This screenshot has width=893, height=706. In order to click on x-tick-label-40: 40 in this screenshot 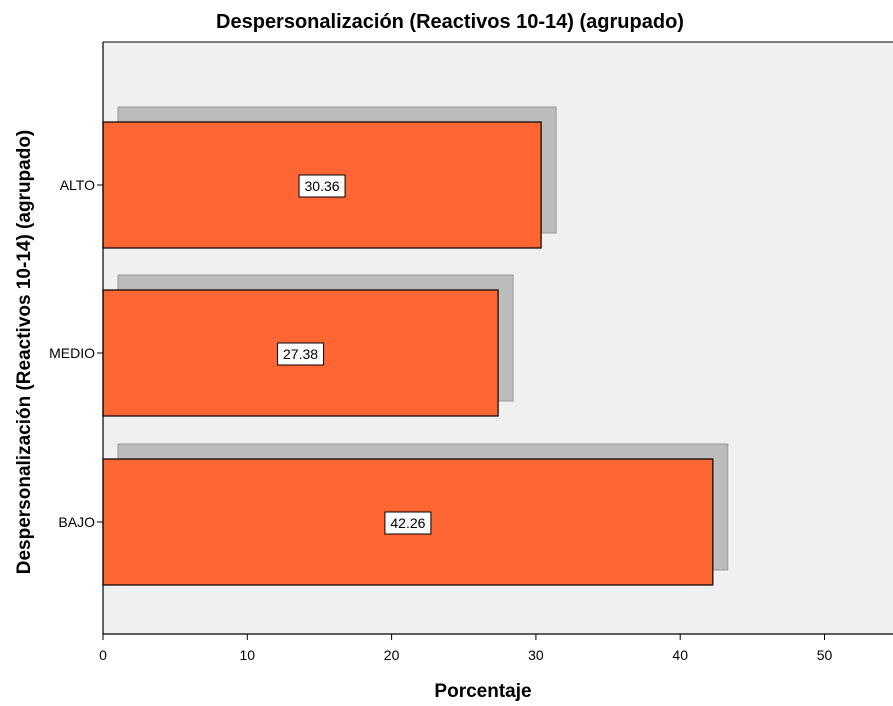, I will do `click(680, 655)`.